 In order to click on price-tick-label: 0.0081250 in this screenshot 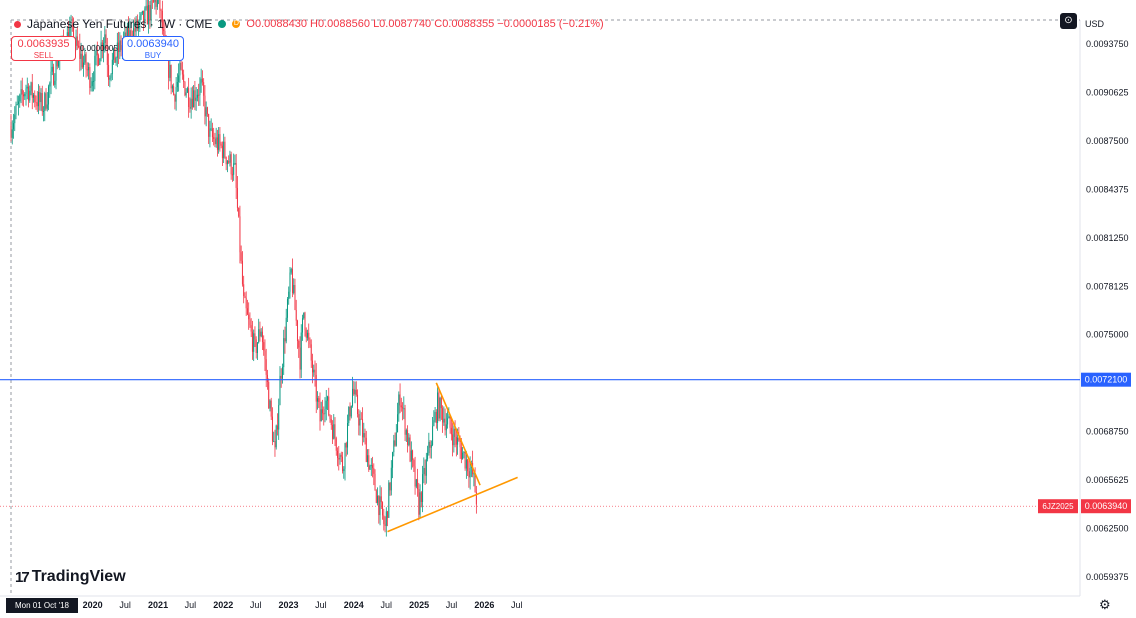, I will do `click(1107, 238)`.